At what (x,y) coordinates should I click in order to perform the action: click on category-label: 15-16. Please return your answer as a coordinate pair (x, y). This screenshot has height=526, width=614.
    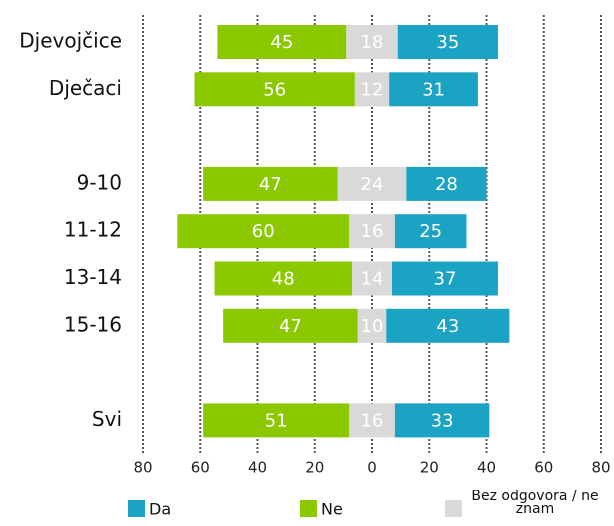
    Looking at the image, I should click on (93, 324).